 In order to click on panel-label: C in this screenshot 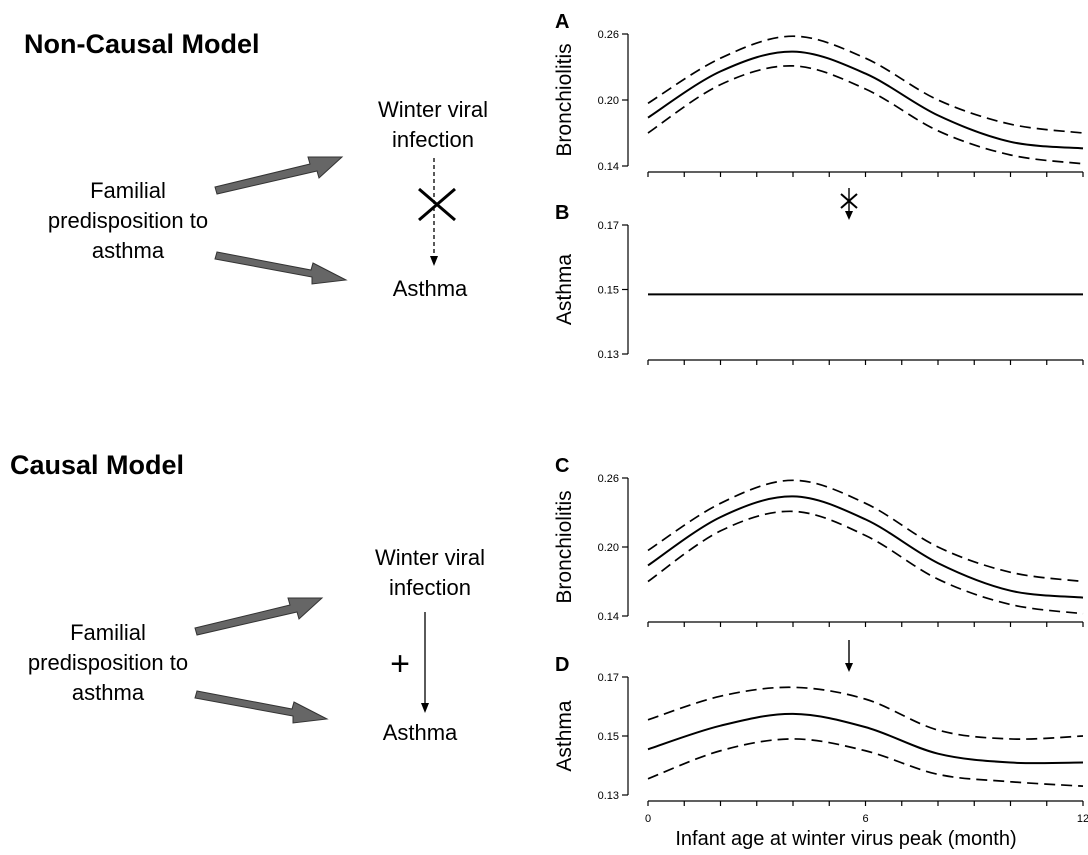, I will do `click(562, 466)`.